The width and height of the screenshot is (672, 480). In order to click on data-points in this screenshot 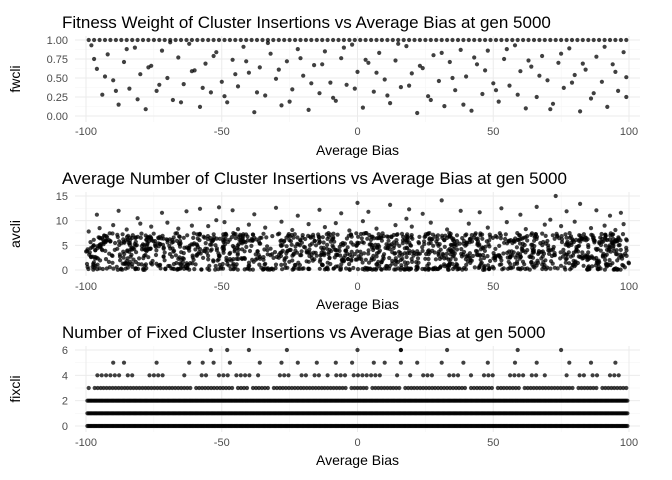, I will do `click(357, 388)`.